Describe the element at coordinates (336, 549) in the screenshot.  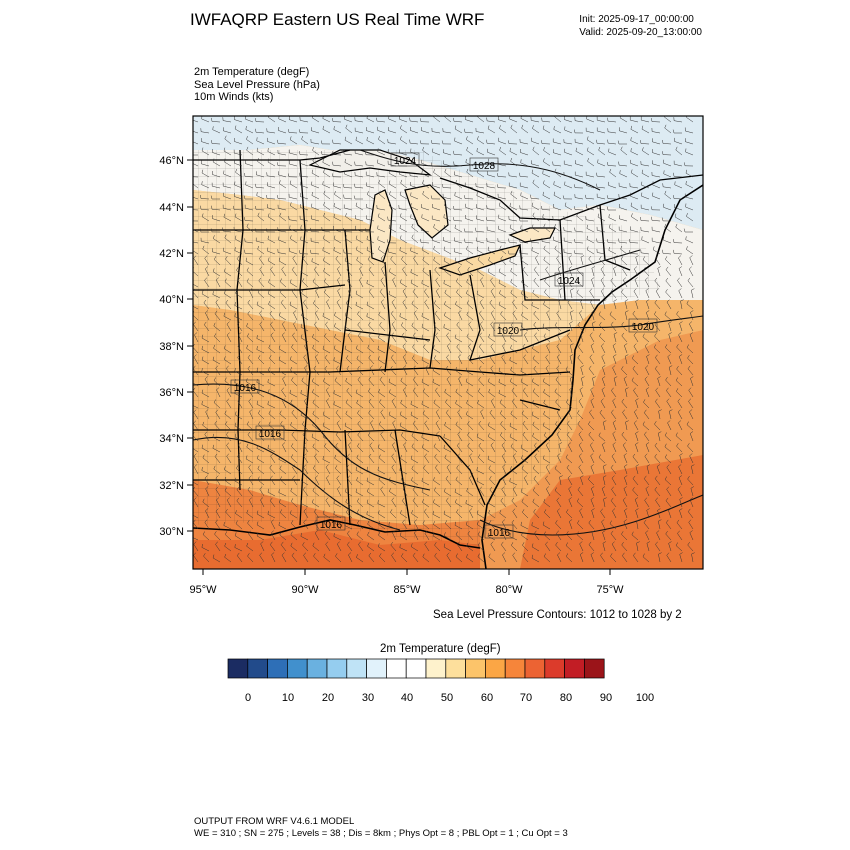
I see `temp-gulf-region` at that location.